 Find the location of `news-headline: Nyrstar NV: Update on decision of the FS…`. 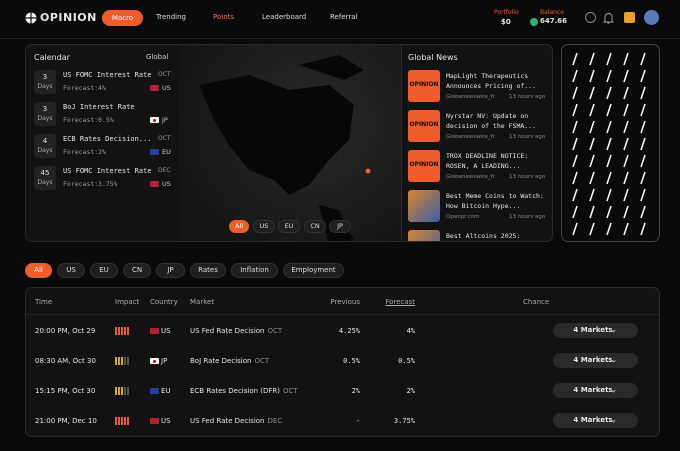

news-headline: Nyrstar NV: Update on decision of the FS… is located at coordinates (491, 121).